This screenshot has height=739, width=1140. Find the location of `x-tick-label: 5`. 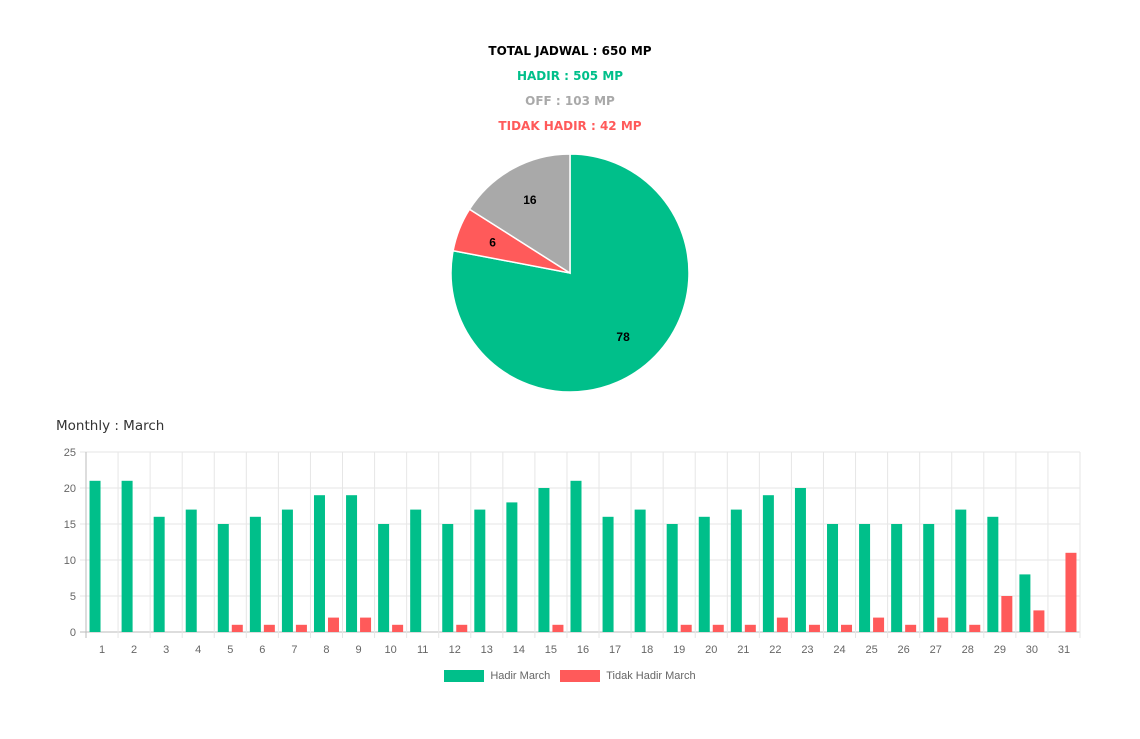

x-tick-label: 5 is located at coordinates (230, 650).